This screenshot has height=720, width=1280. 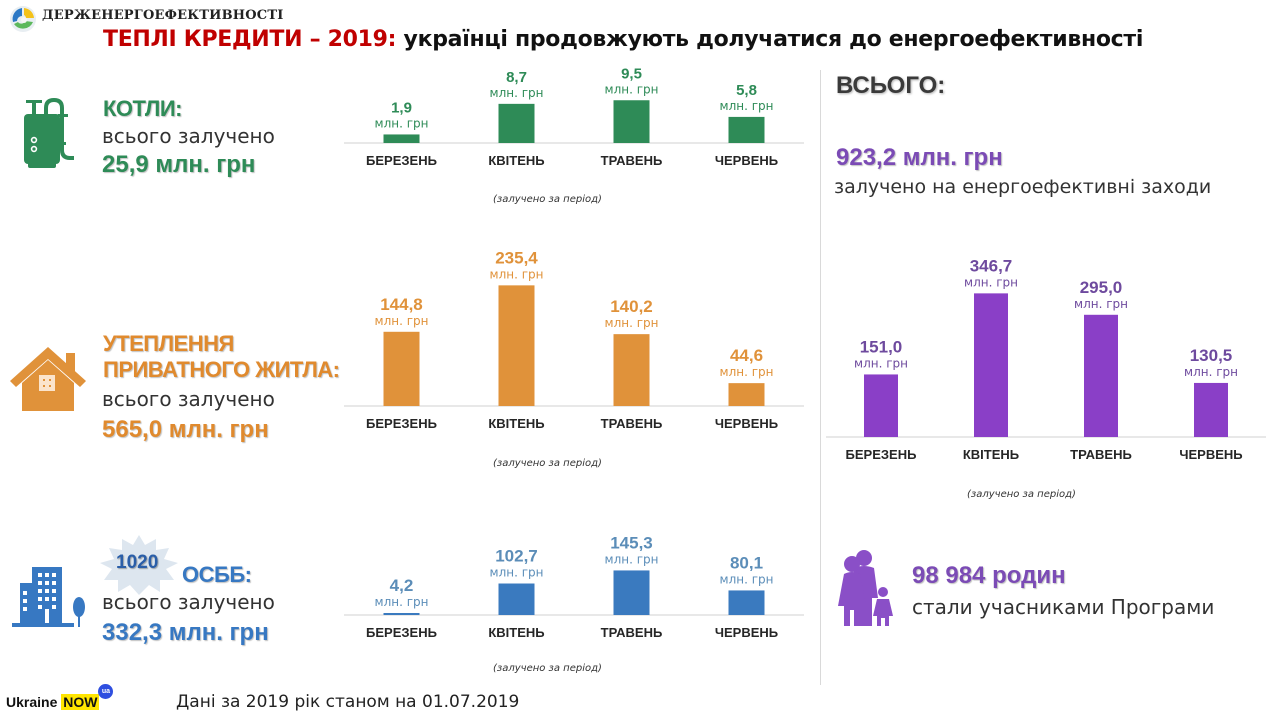 What do you see at coordinates (250, 39) in the screenshot?
I see `title-highlight: ТЕПЛІ КРЕДИТИ – 2019:` at bounding box center [250, 39].